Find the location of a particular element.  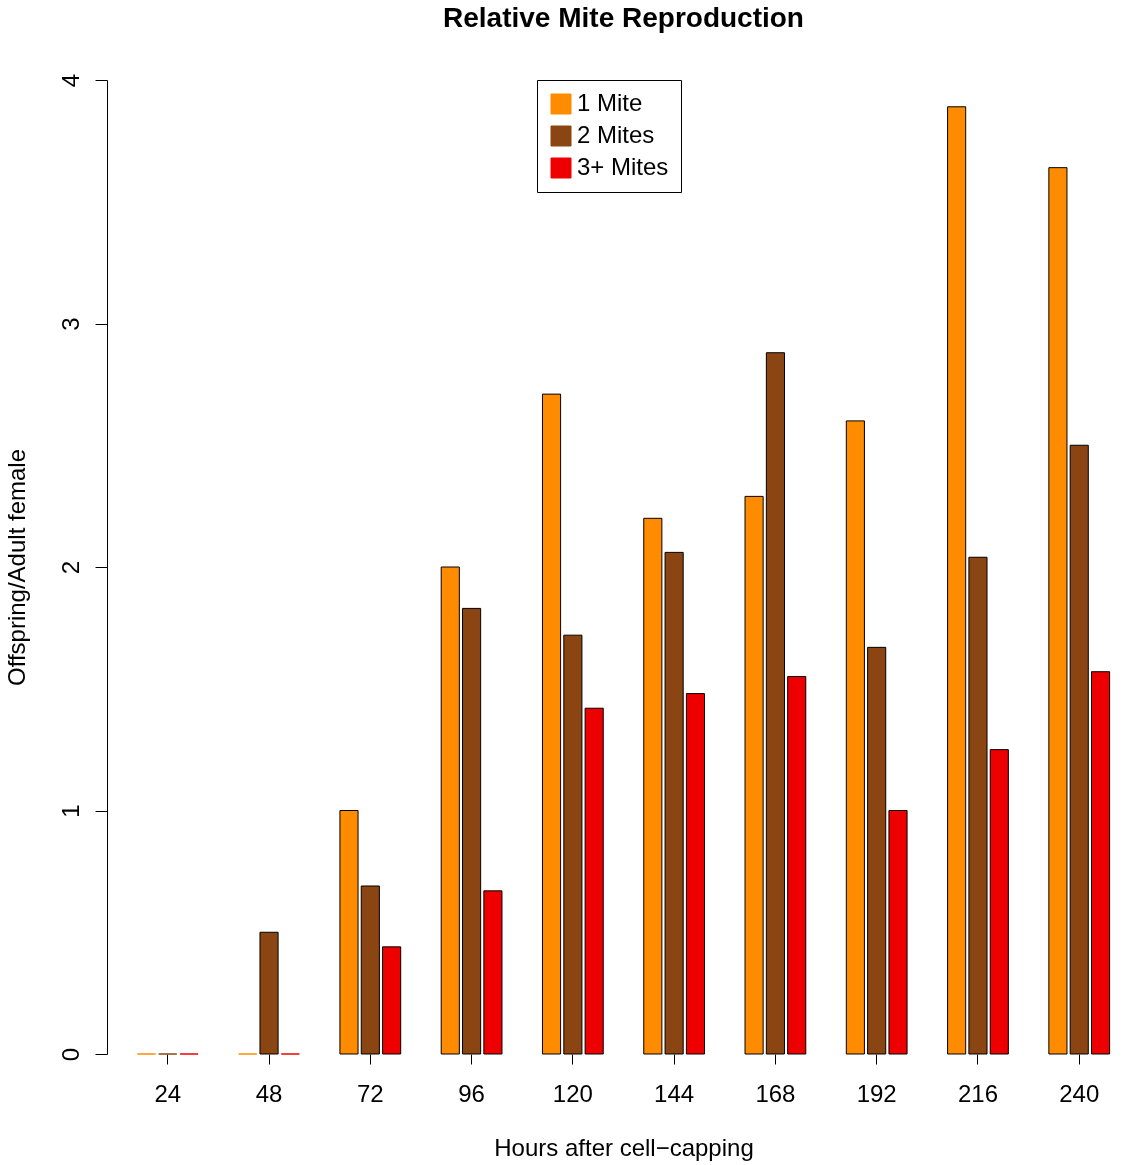

chart-title: Relative Mite Reproduction is located at coordinates (623, 18).